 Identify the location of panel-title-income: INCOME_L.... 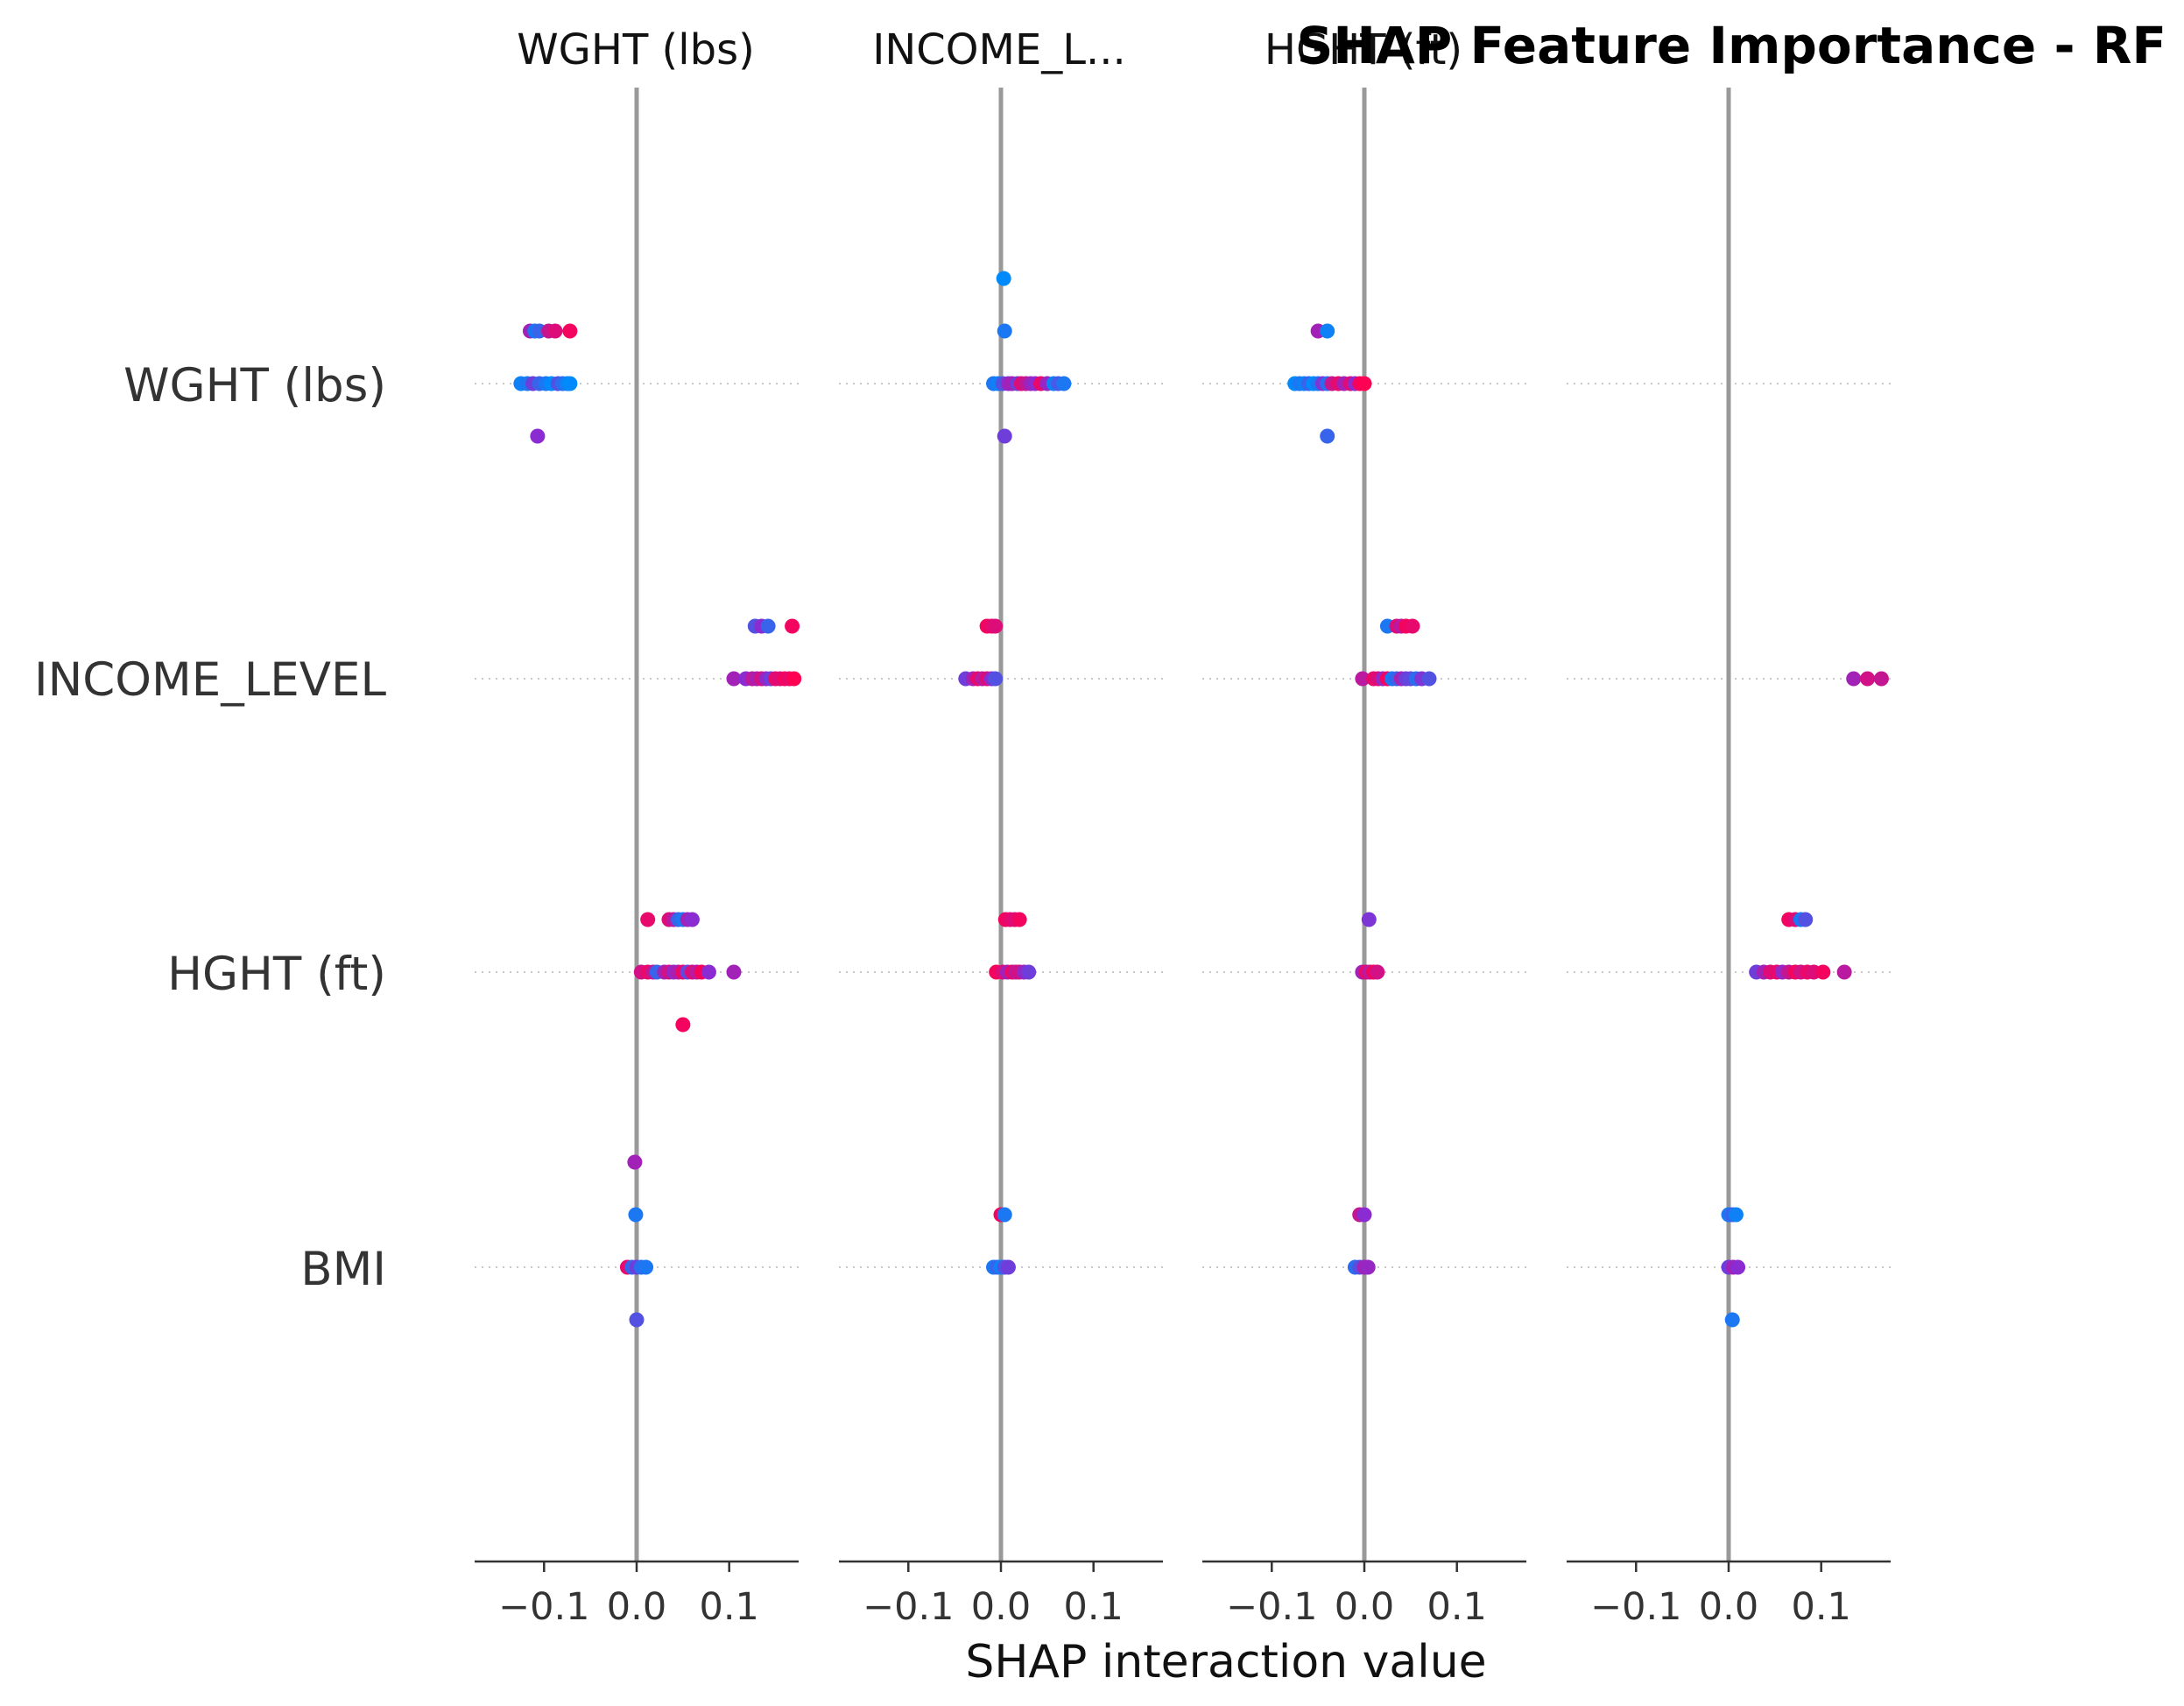
(999, 49).